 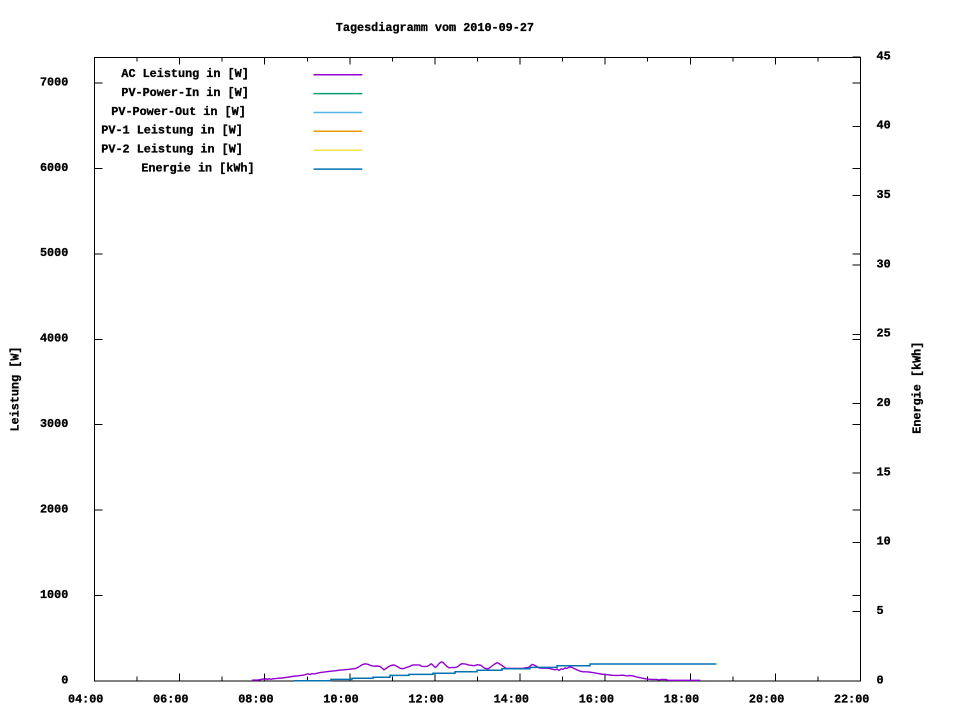 What do you see at coordinates (172, 150) in the screenshot?
I see `svg-text: PV-2 Leistung in [W]` at bounding box center [172, 150].